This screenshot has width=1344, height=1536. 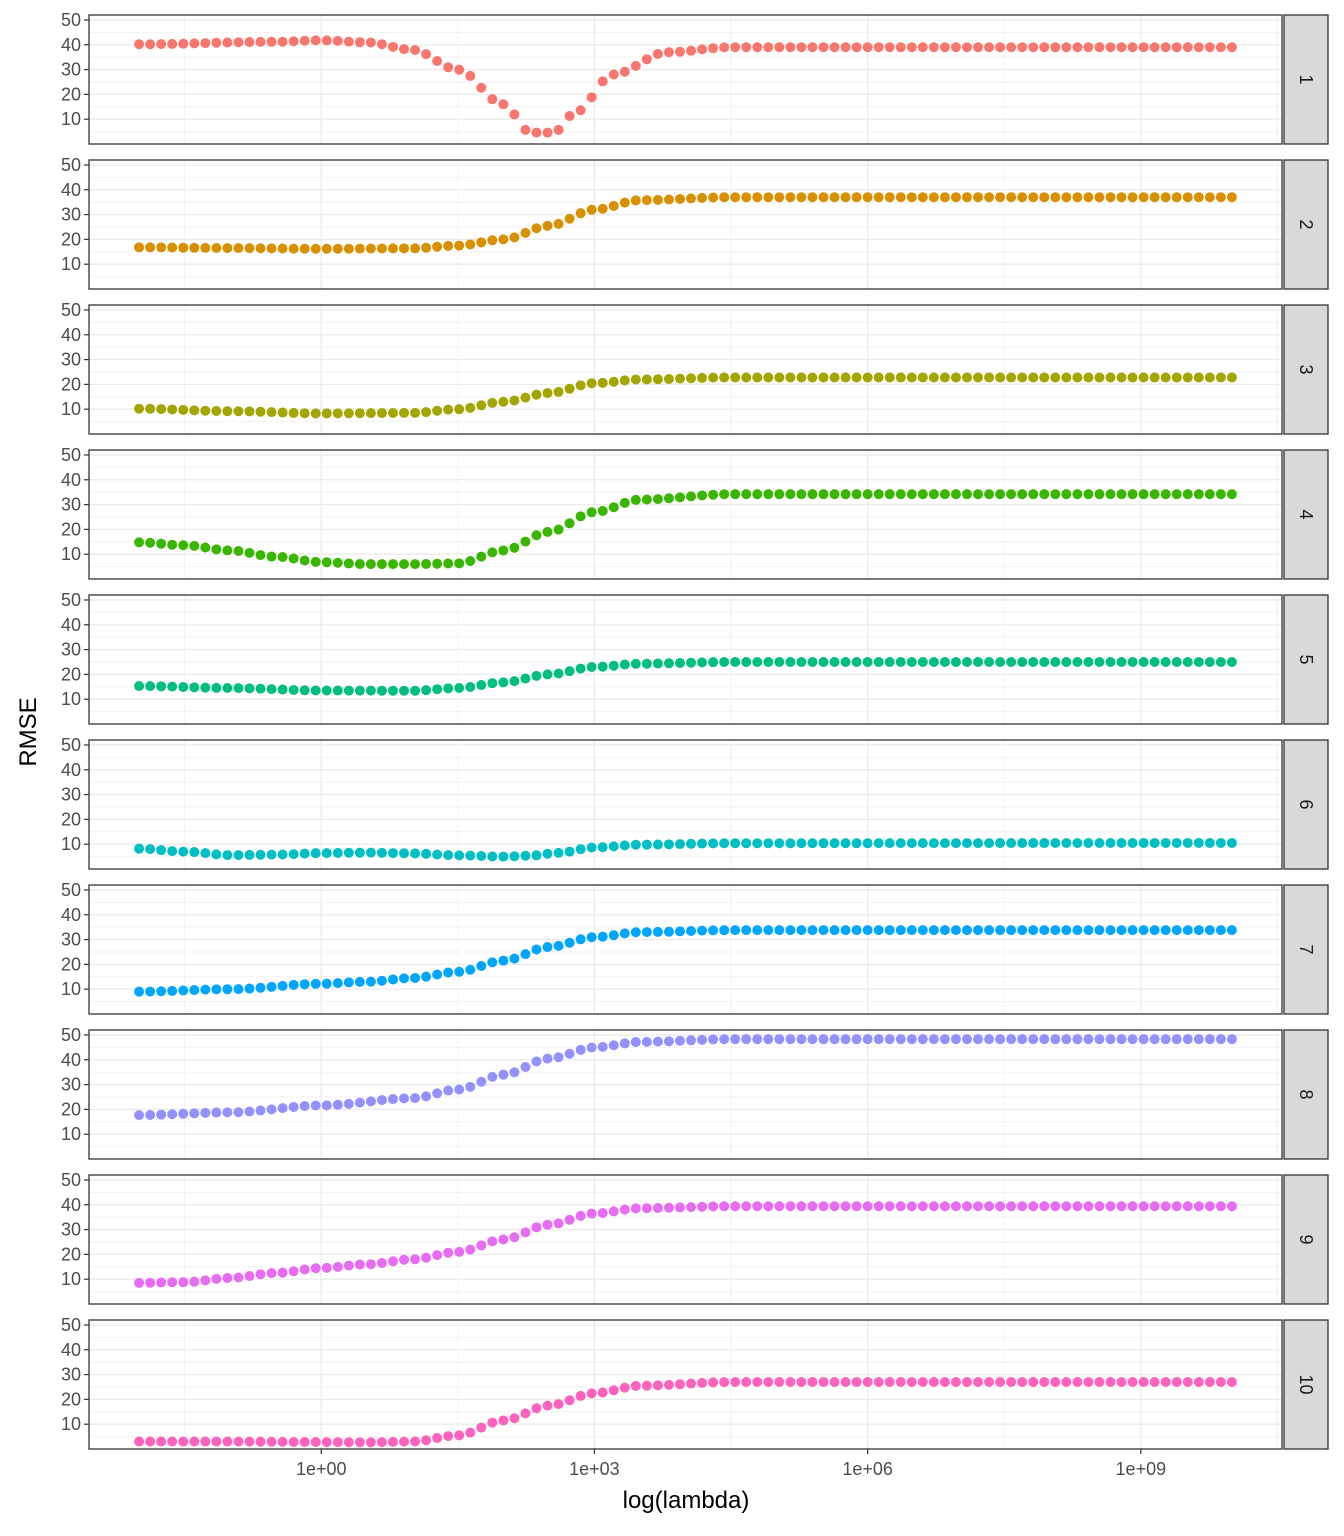 What do you see at coordinates (71, 964) in the screenshot?
I see `y-tick-label: 20` at bounding box center [71, 964].